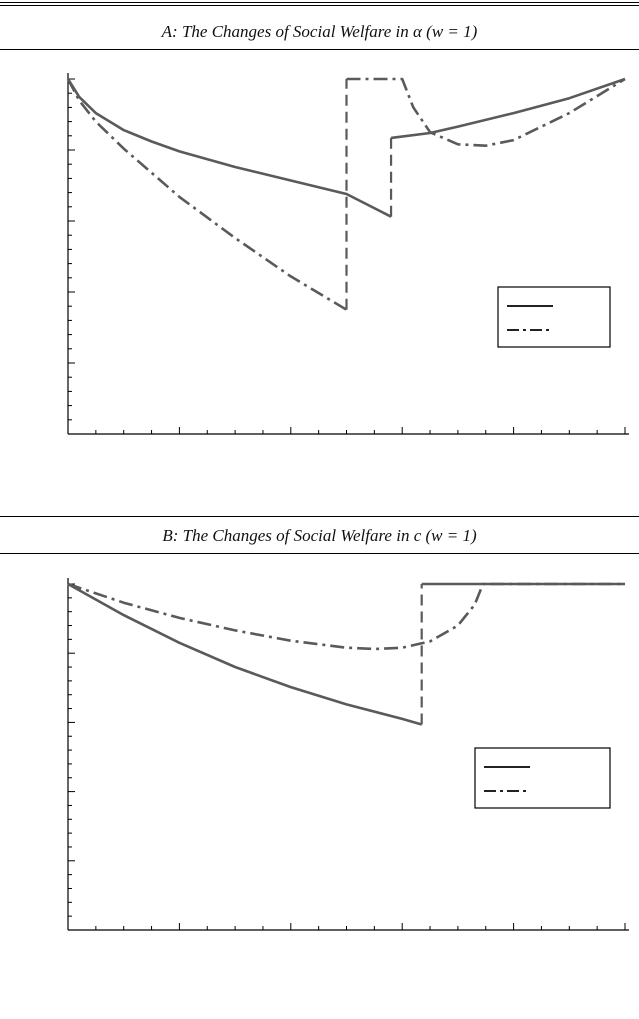 This screenshot has height=1019, width=639. Describe the element at coordinates (319, 49) in the screenshot. I see `panel-a-title-rule` at that location.